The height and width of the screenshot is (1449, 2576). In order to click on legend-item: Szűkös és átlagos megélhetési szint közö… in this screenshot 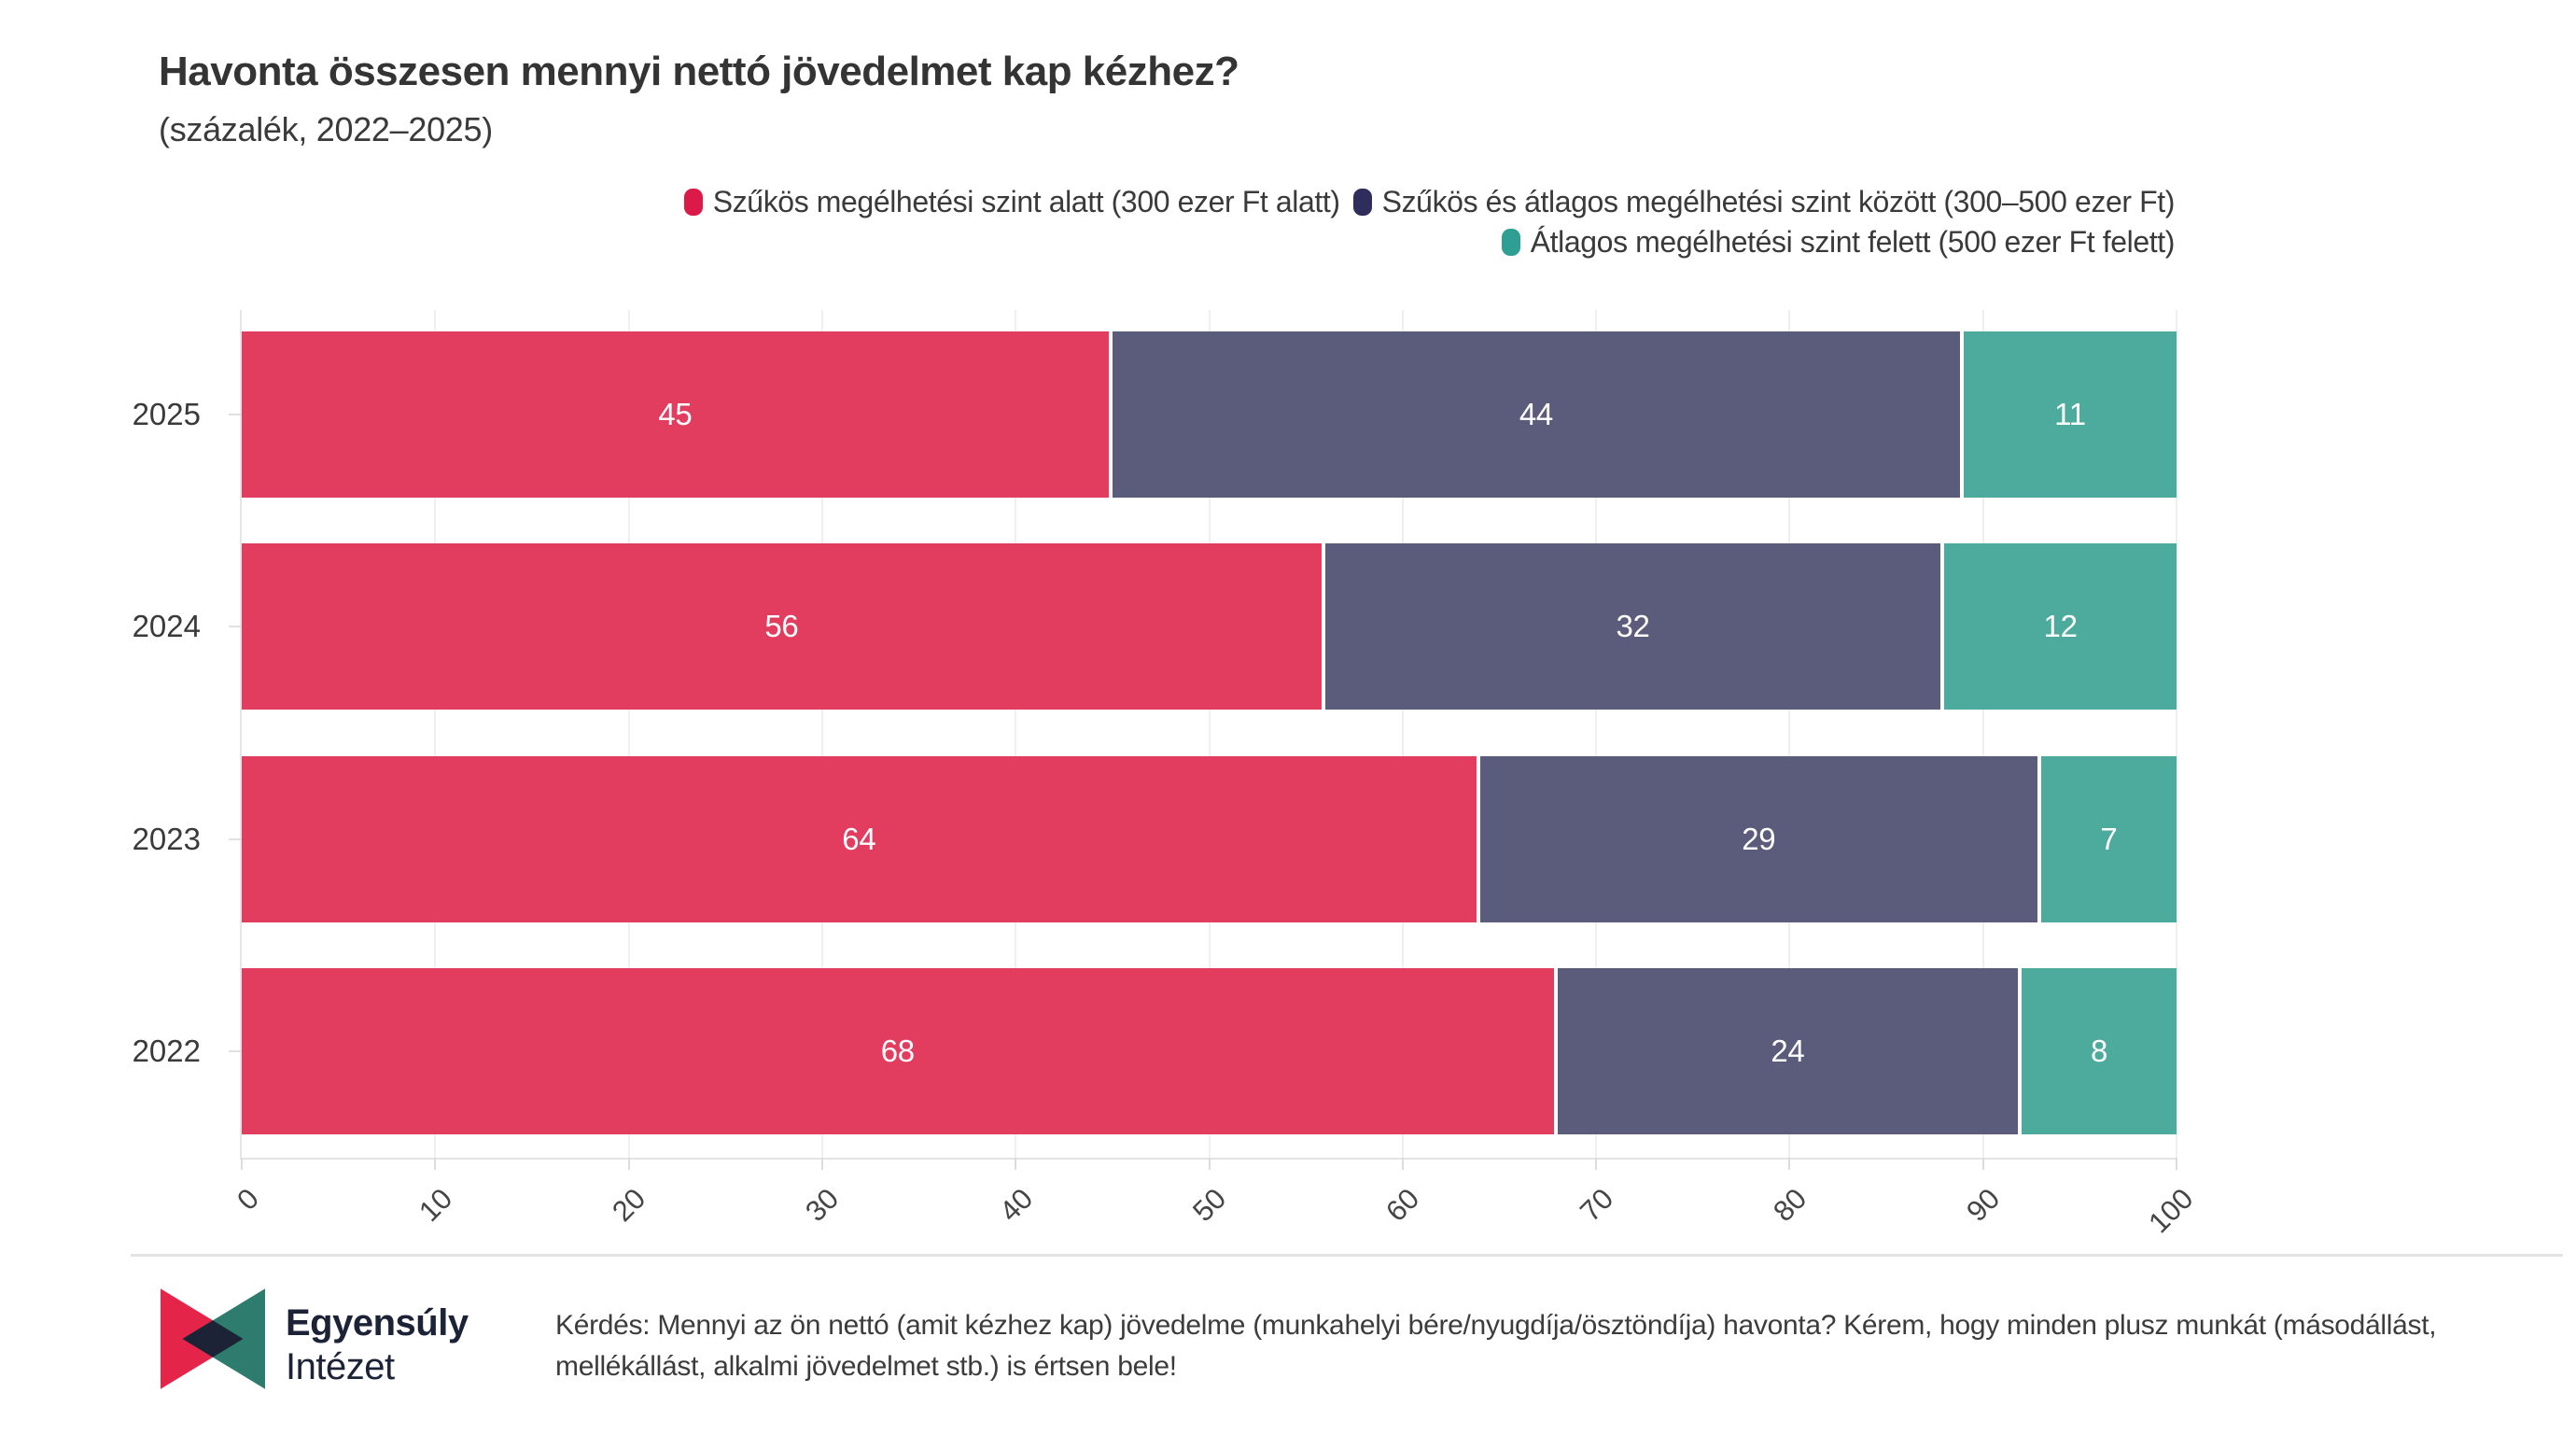, I will do `click(1764, 202)`.